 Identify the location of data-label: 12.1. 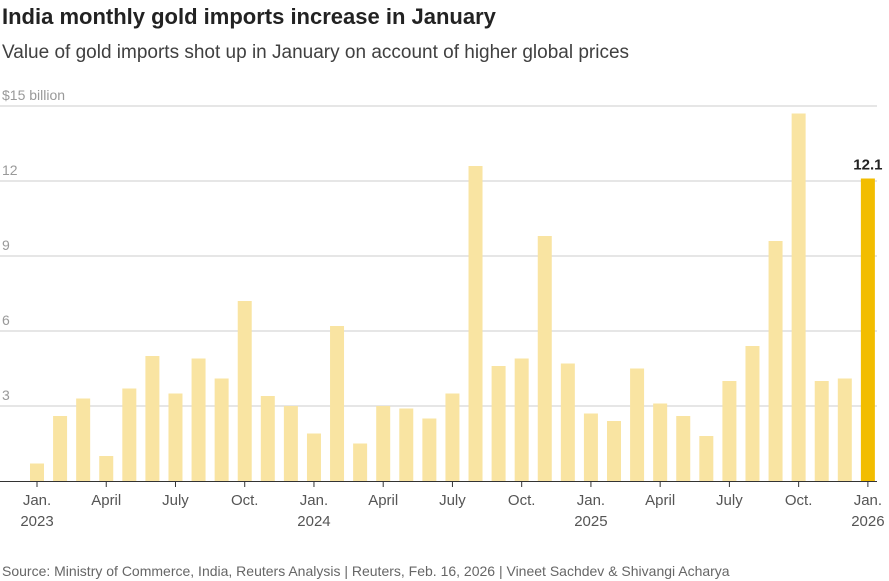
(867, 165).